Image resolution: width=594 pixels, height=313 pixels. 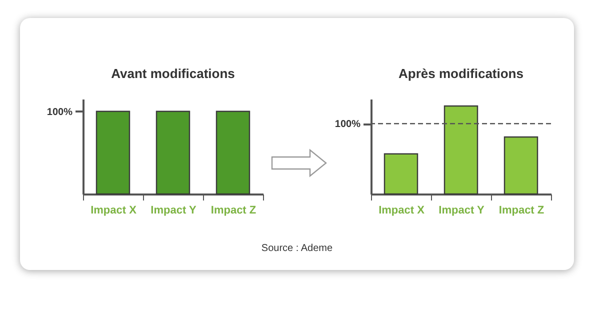 I want to click on chart-title: Après modifications, so click(x=461, y=73).